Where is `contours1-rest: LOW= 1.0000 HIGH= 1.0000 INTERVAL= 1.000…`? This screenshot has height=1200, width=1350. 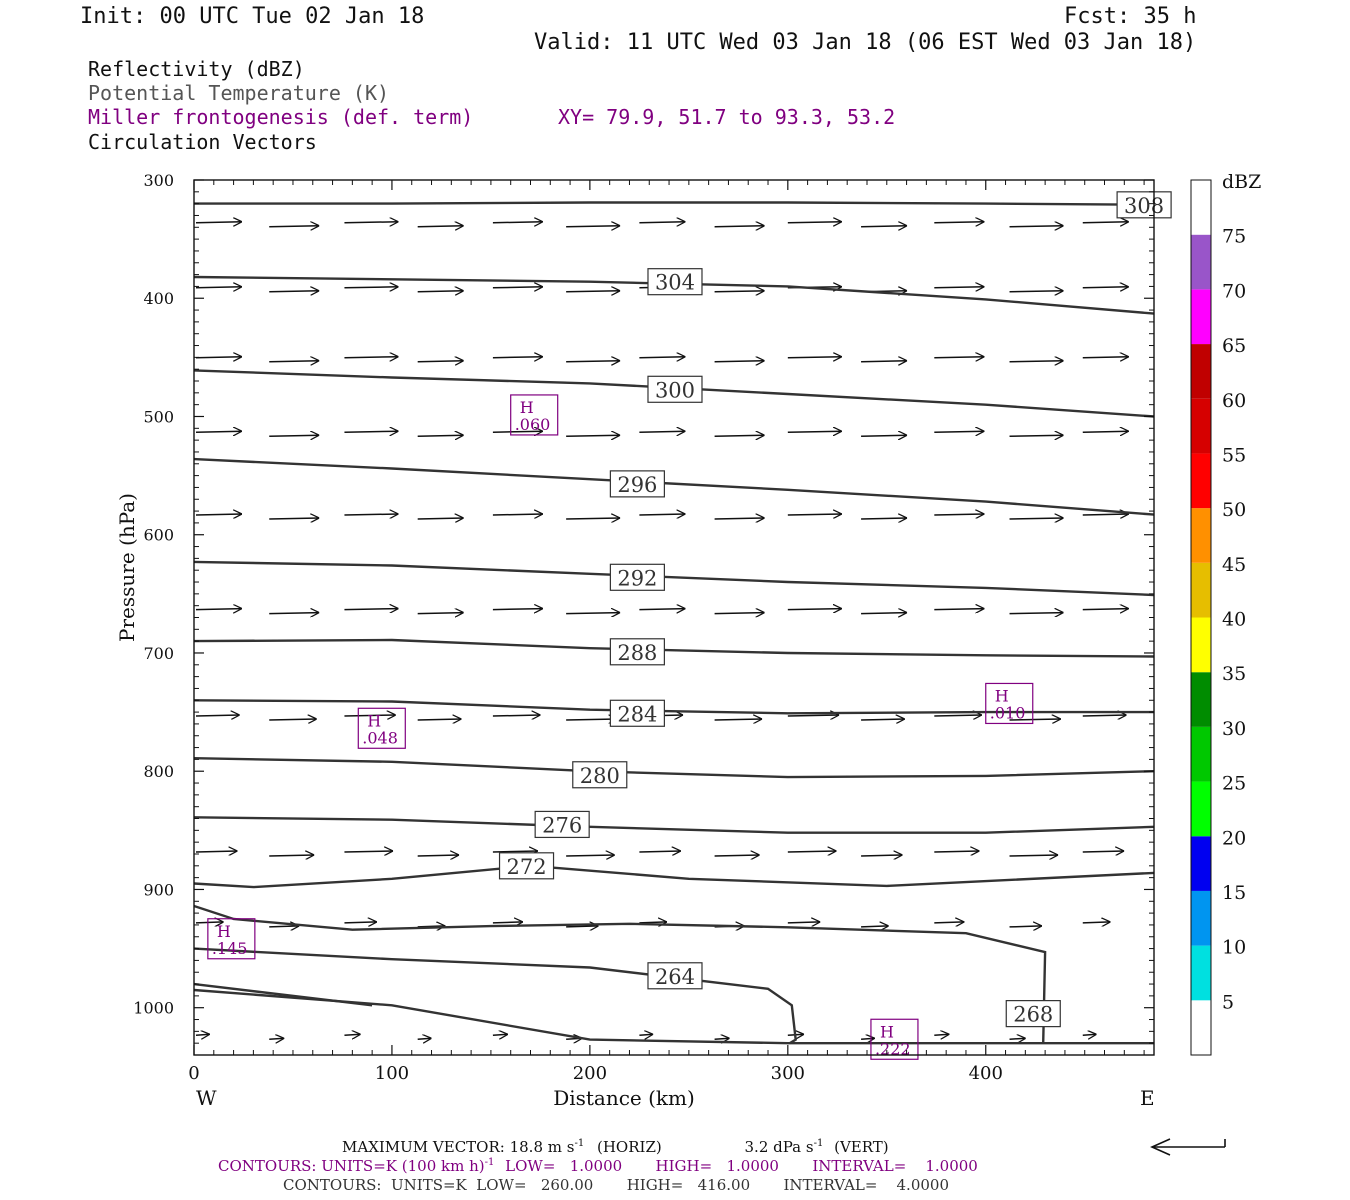
contours1-rest: LOW= 1.0000 HIGH= 1.0000 INTERVAL= 1.000… is located at coordinates (741, 1166).